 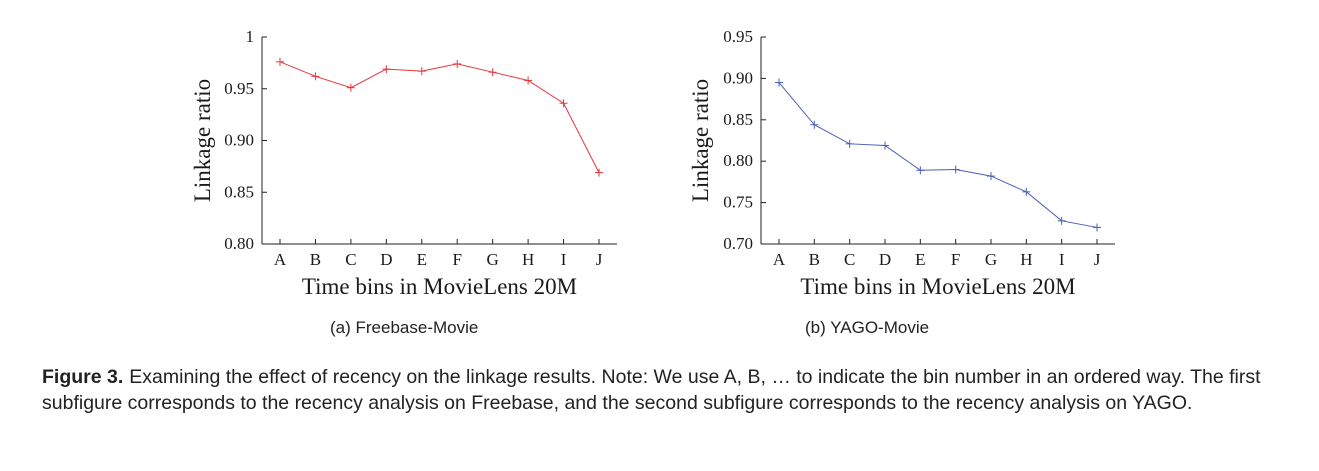 I want to click on y-tick-label: 1, so click(x=250, y=36).